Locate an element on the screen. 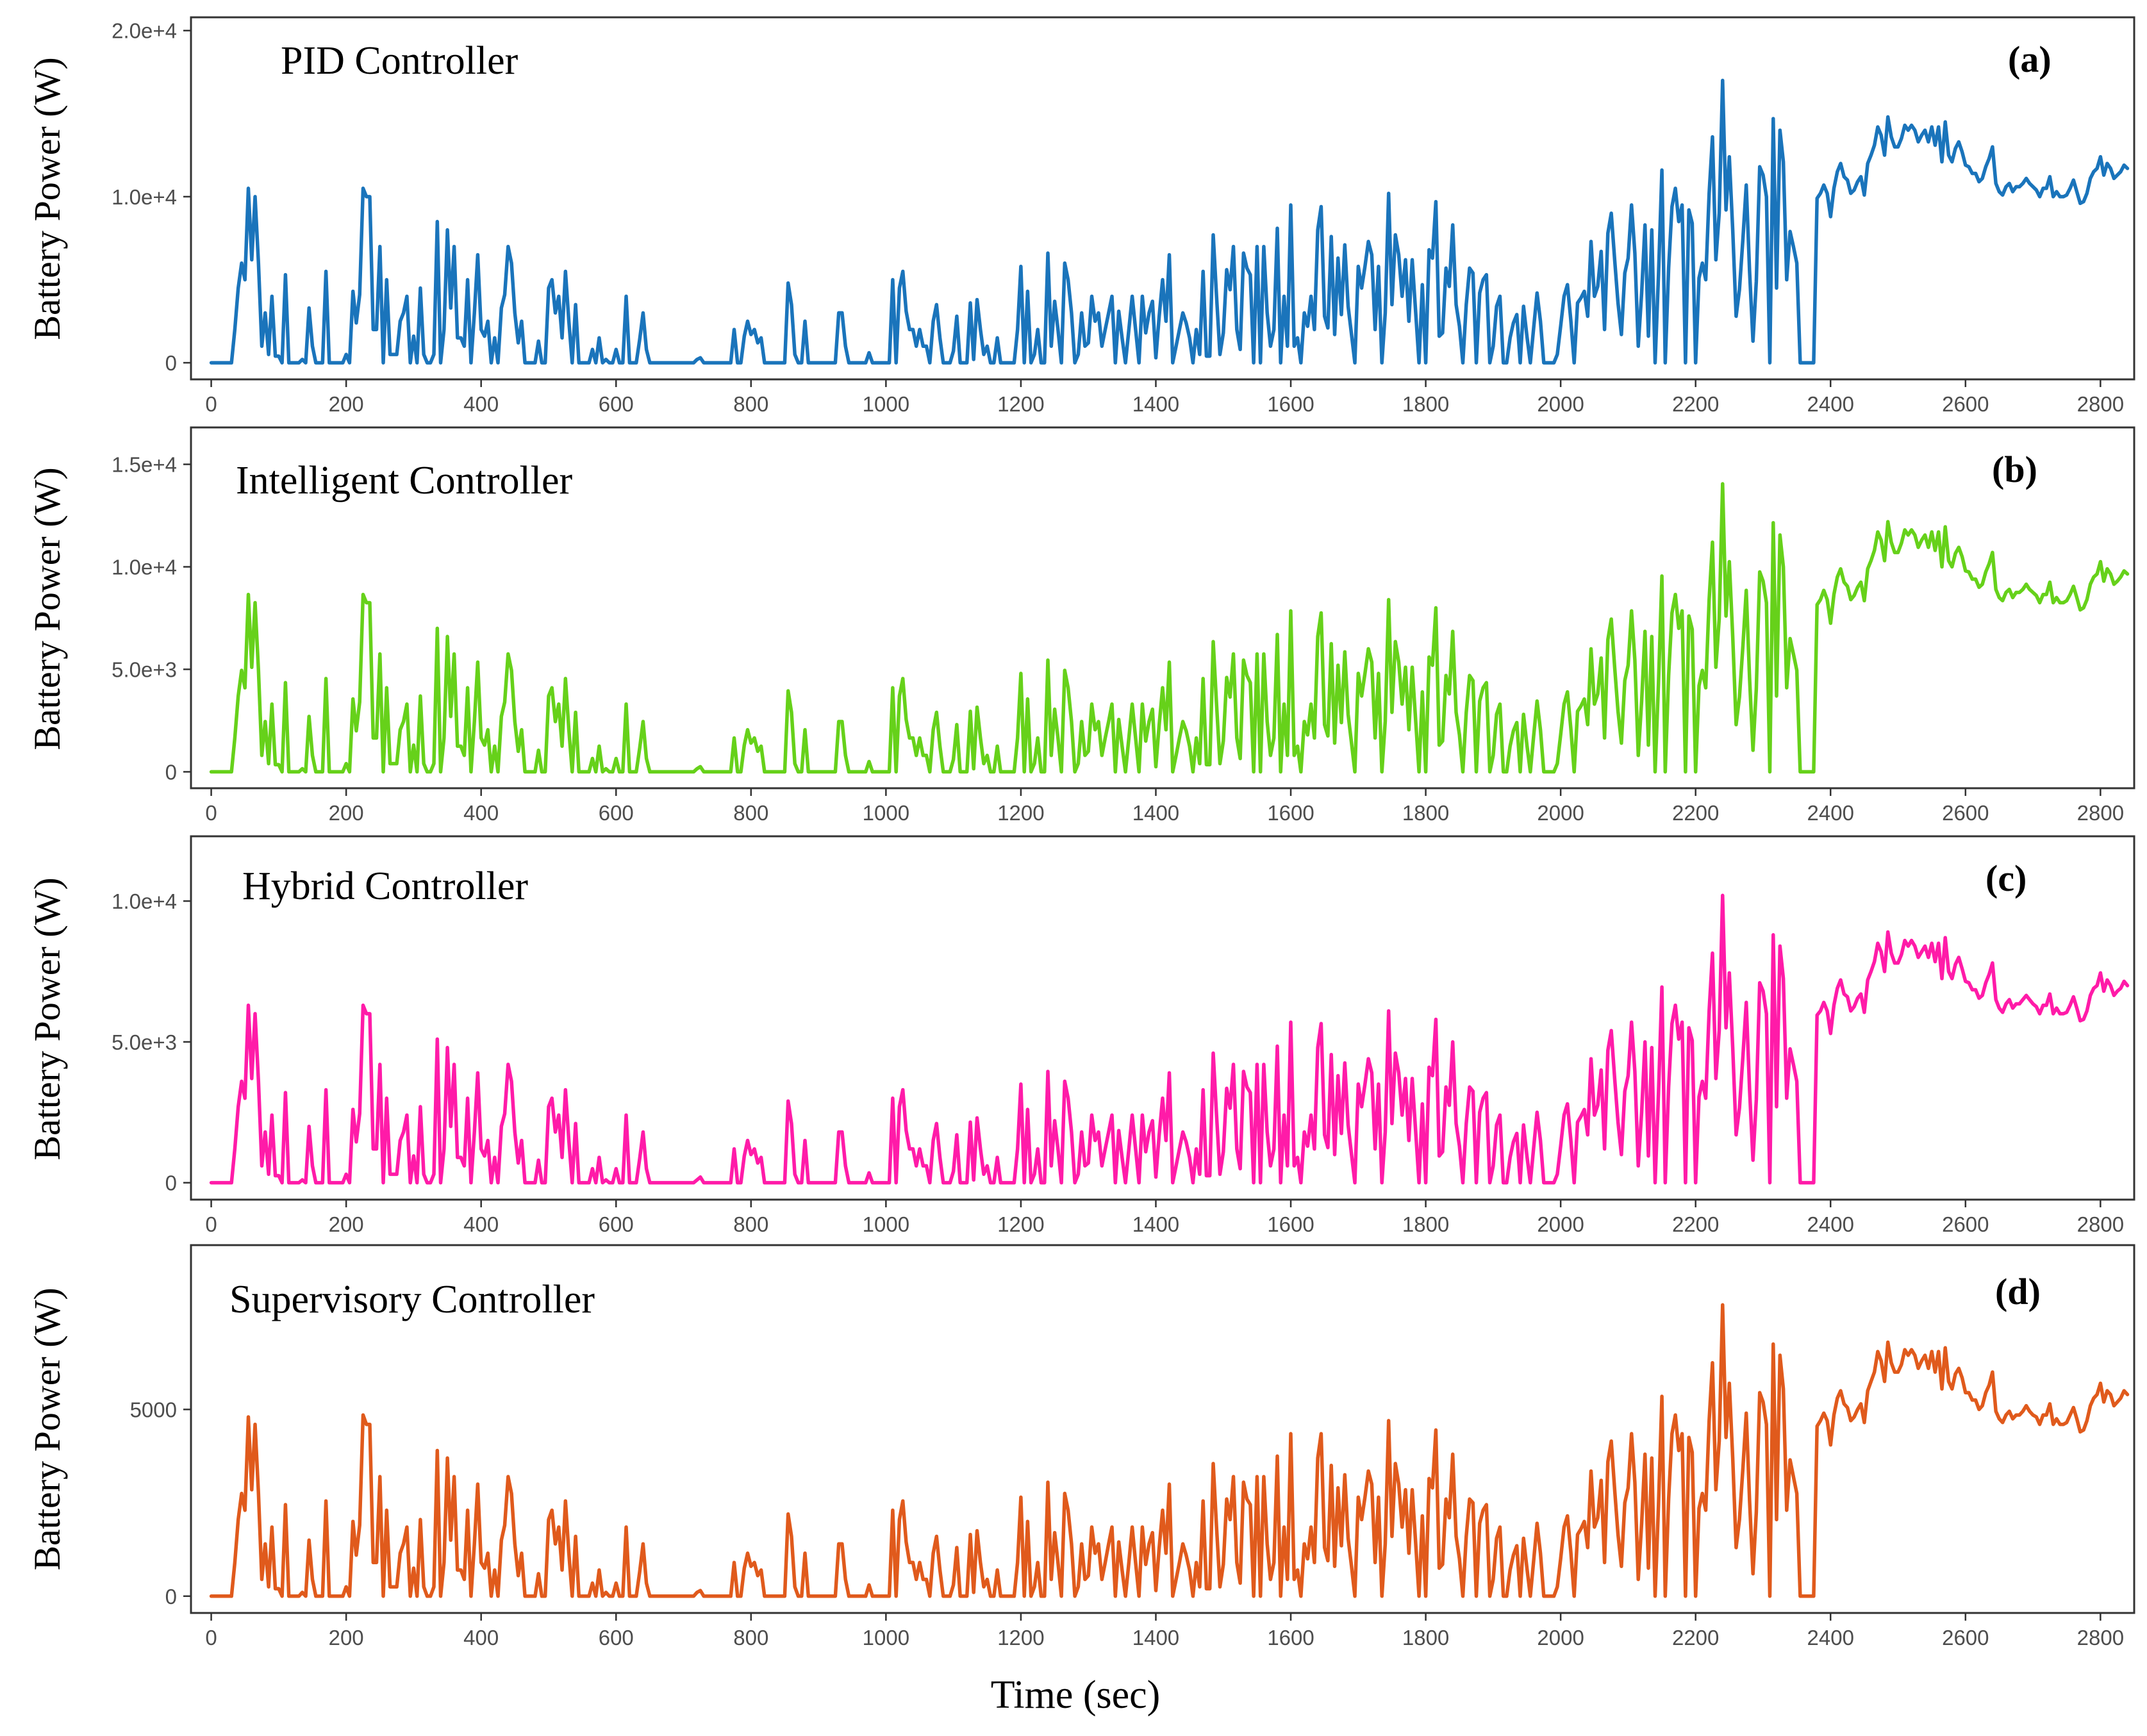  panel-a-battery-power-line is located at coordinates (1169, 221).